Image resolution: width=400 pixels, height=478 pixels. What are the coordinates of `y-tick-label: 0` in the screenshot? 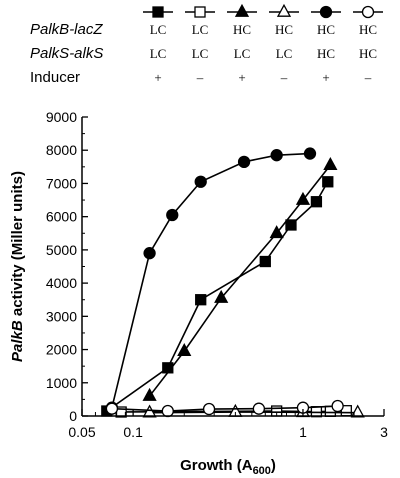 It's located at (73, 416).